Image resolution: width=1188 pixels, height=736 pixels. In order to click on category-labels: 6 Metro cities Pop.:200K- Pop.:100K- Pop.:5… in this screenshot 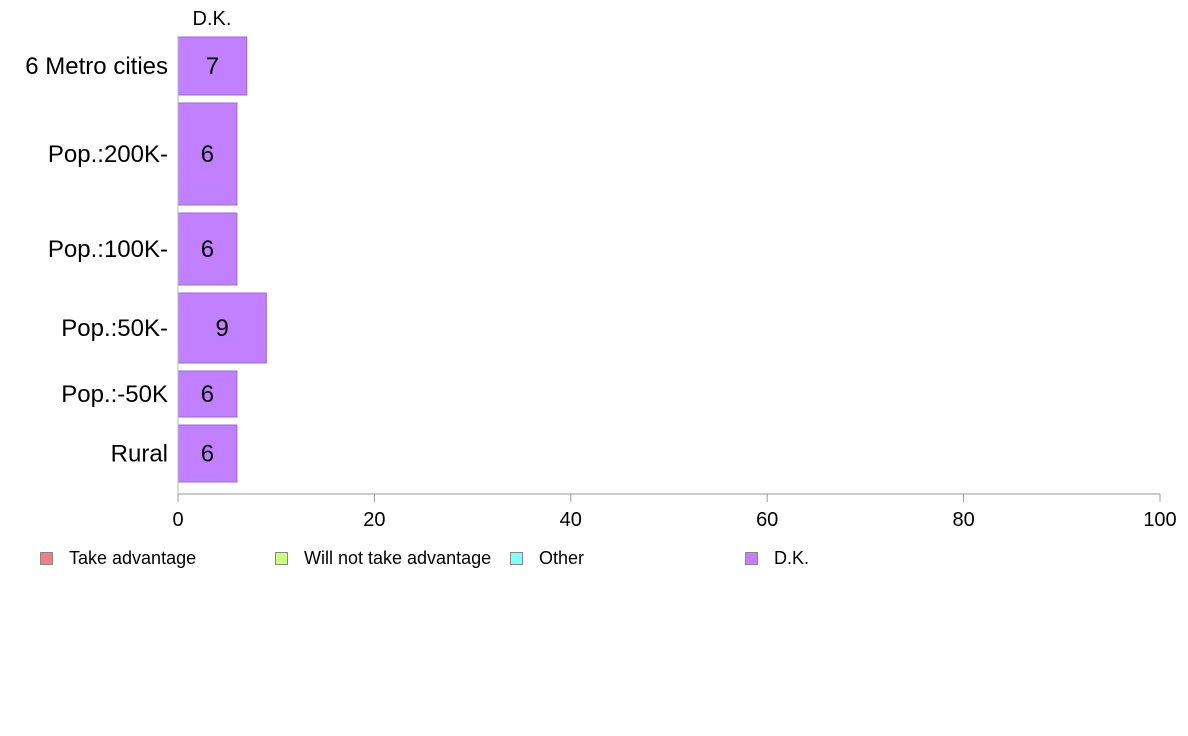, I will do `click(96, 260)`.